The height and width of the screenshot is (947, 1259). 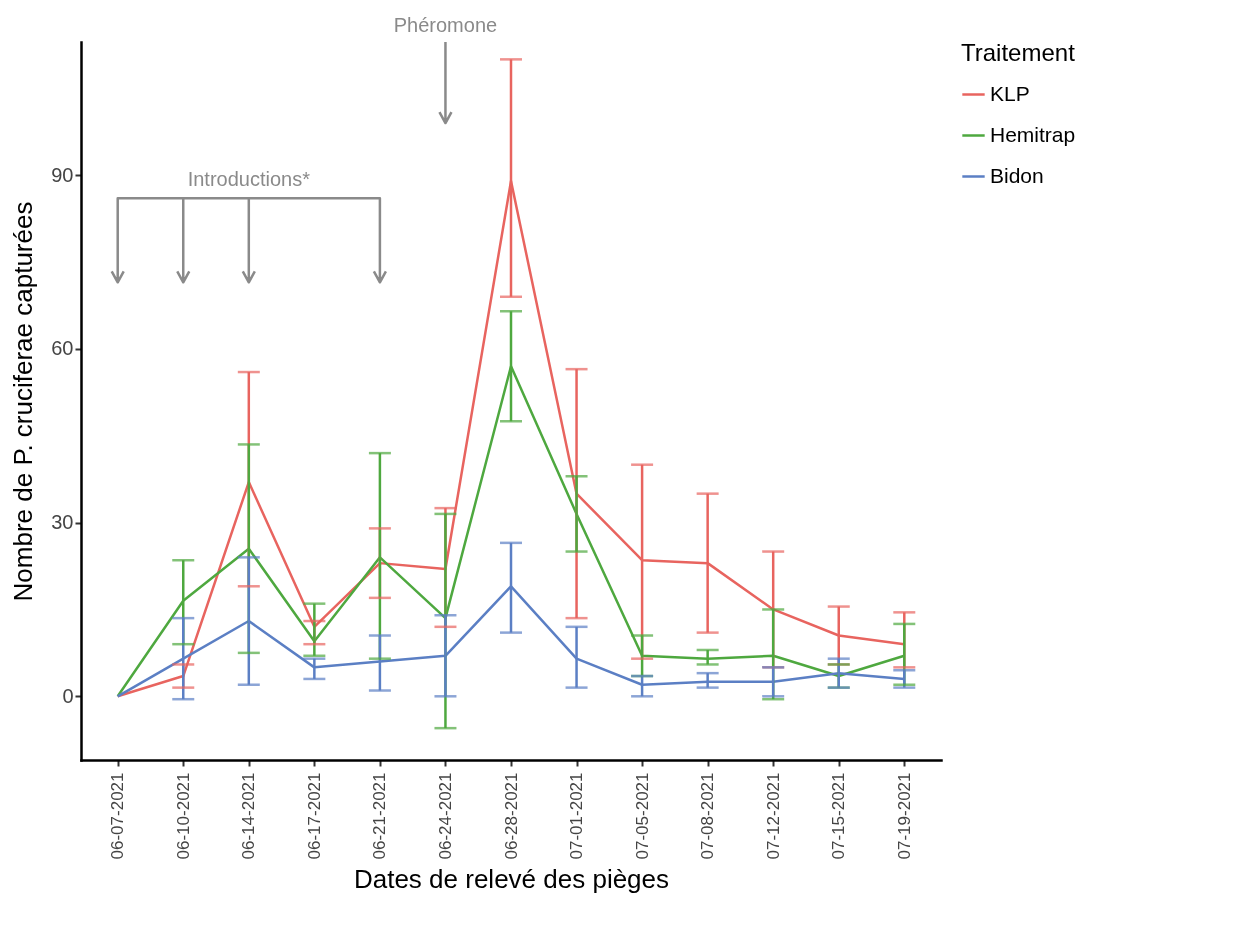 What do you see at coordinates (62, 174) in the screenshot?
I see `y-tick-label: 90` at bounding box center [62, 174].